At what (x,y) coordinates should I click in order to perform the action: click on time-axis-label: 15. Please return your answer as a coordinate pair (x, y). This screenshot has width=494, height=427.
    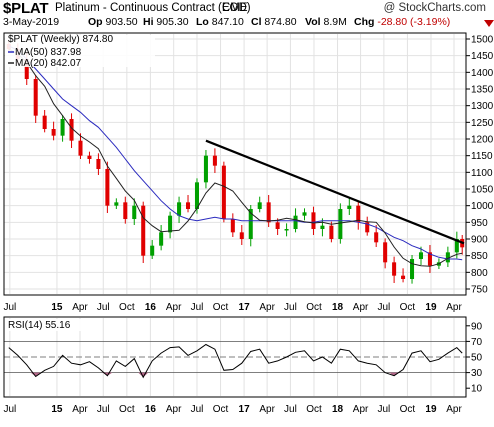
    Looking at the image, I should click on (57, 409).